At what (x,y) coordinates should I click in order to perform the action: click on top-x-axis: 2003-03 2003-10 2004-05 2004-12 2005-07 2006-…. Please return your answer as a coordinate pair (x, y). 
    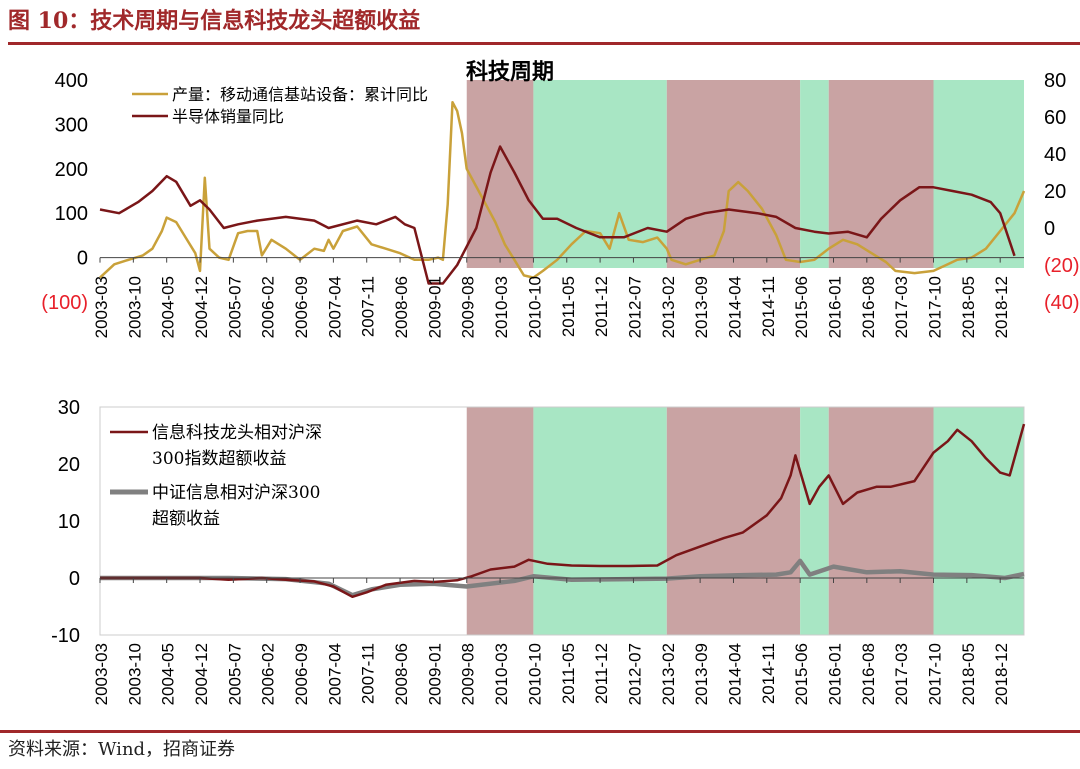
    Looking at the image, I should click on (558, 297).